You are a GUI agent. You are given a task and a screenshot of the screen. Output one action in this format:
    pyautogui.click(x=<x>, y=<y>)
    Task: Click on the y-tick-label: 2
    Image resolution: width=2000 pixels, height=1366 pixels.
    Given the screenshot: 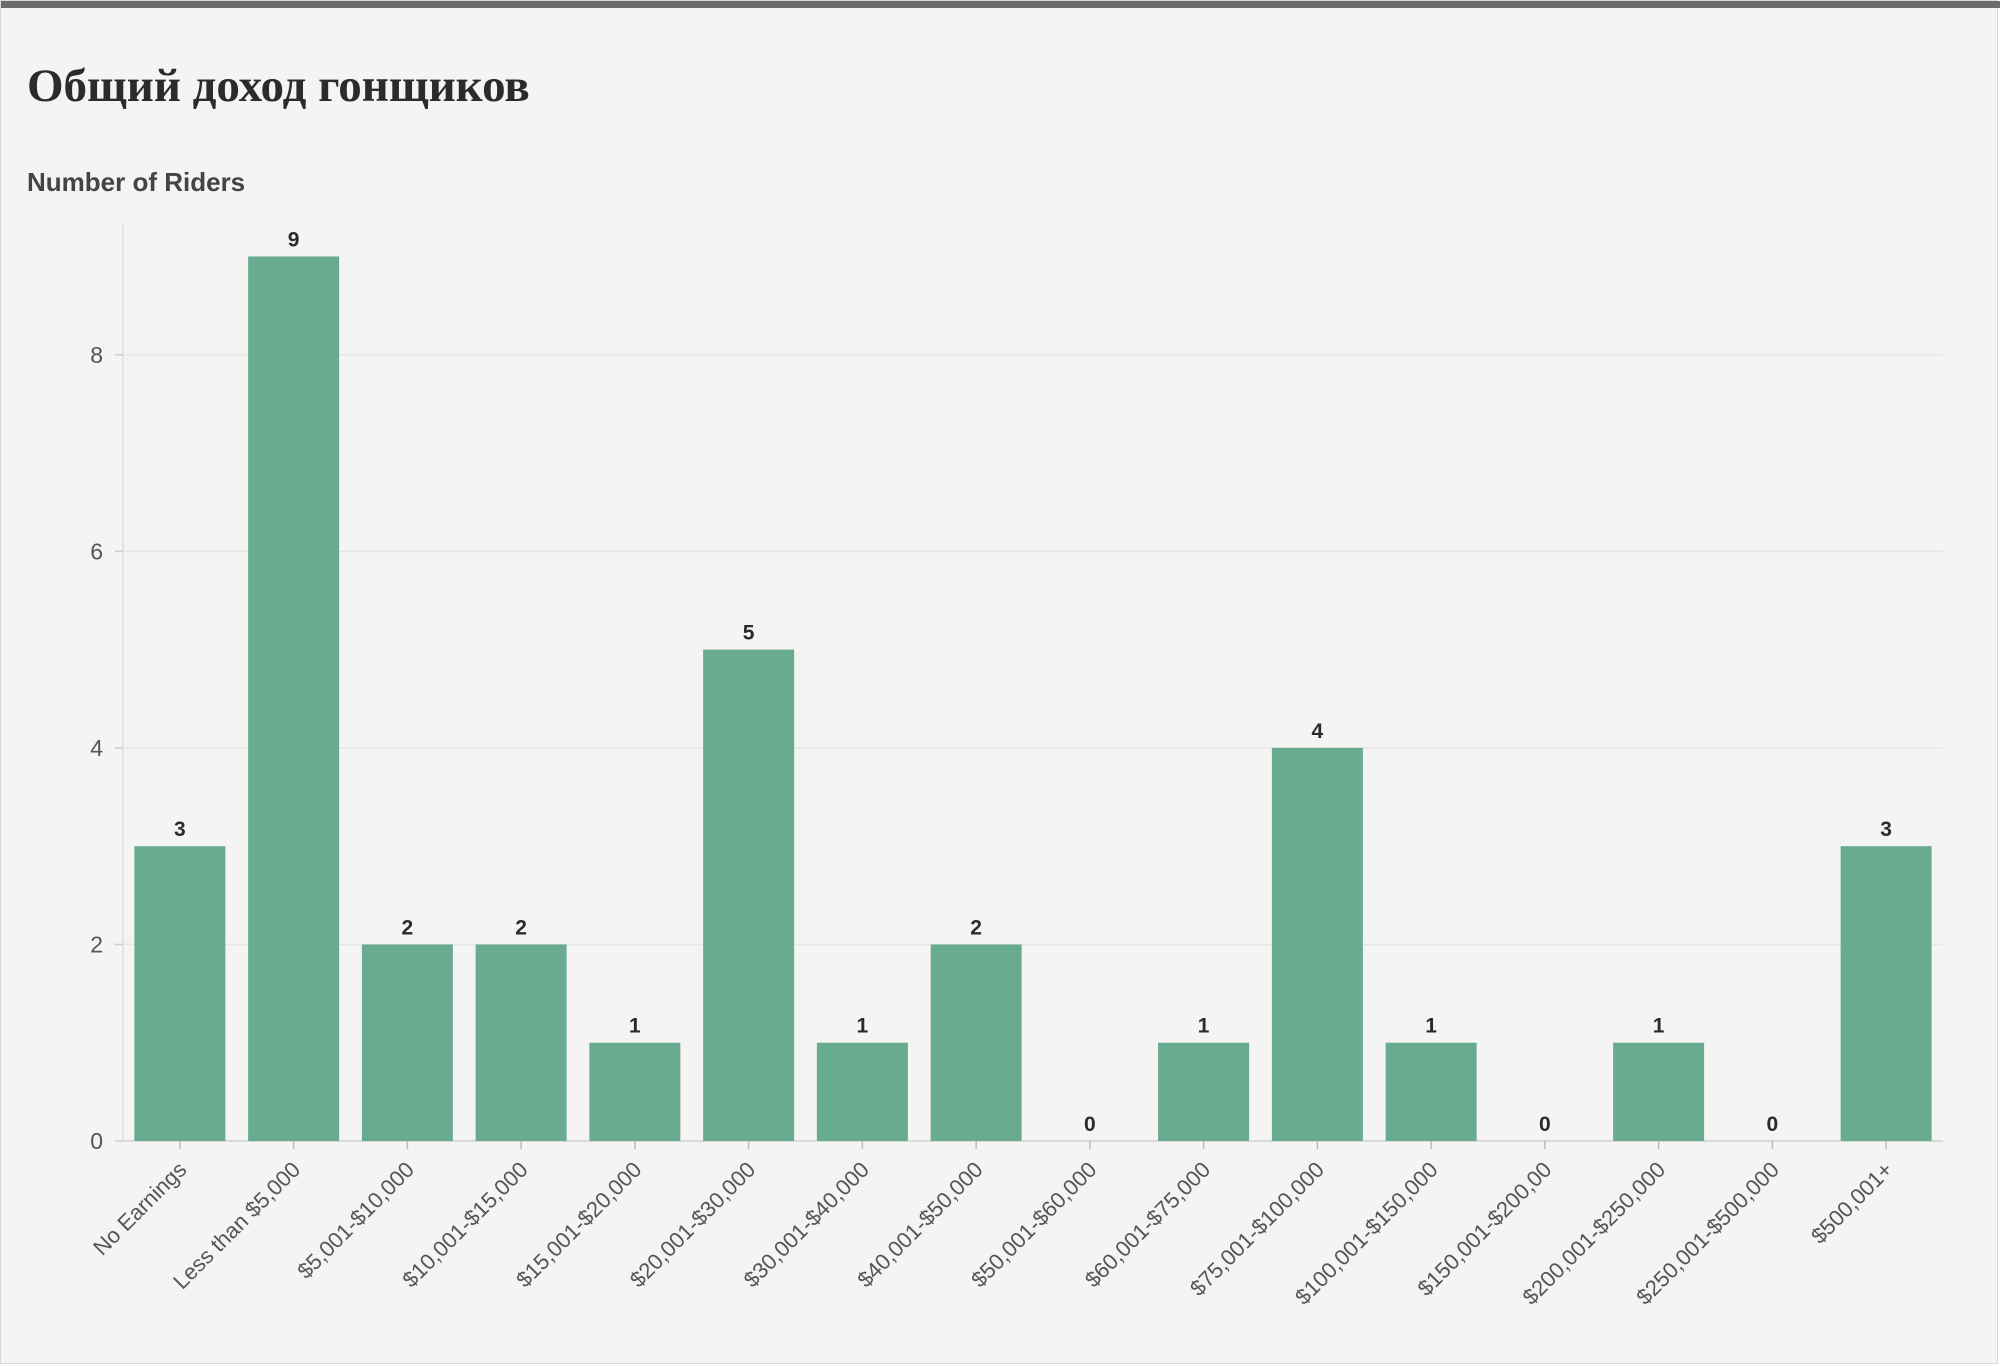 What is the action you would take?
    pyautogui.click(x=96, y=944)
    